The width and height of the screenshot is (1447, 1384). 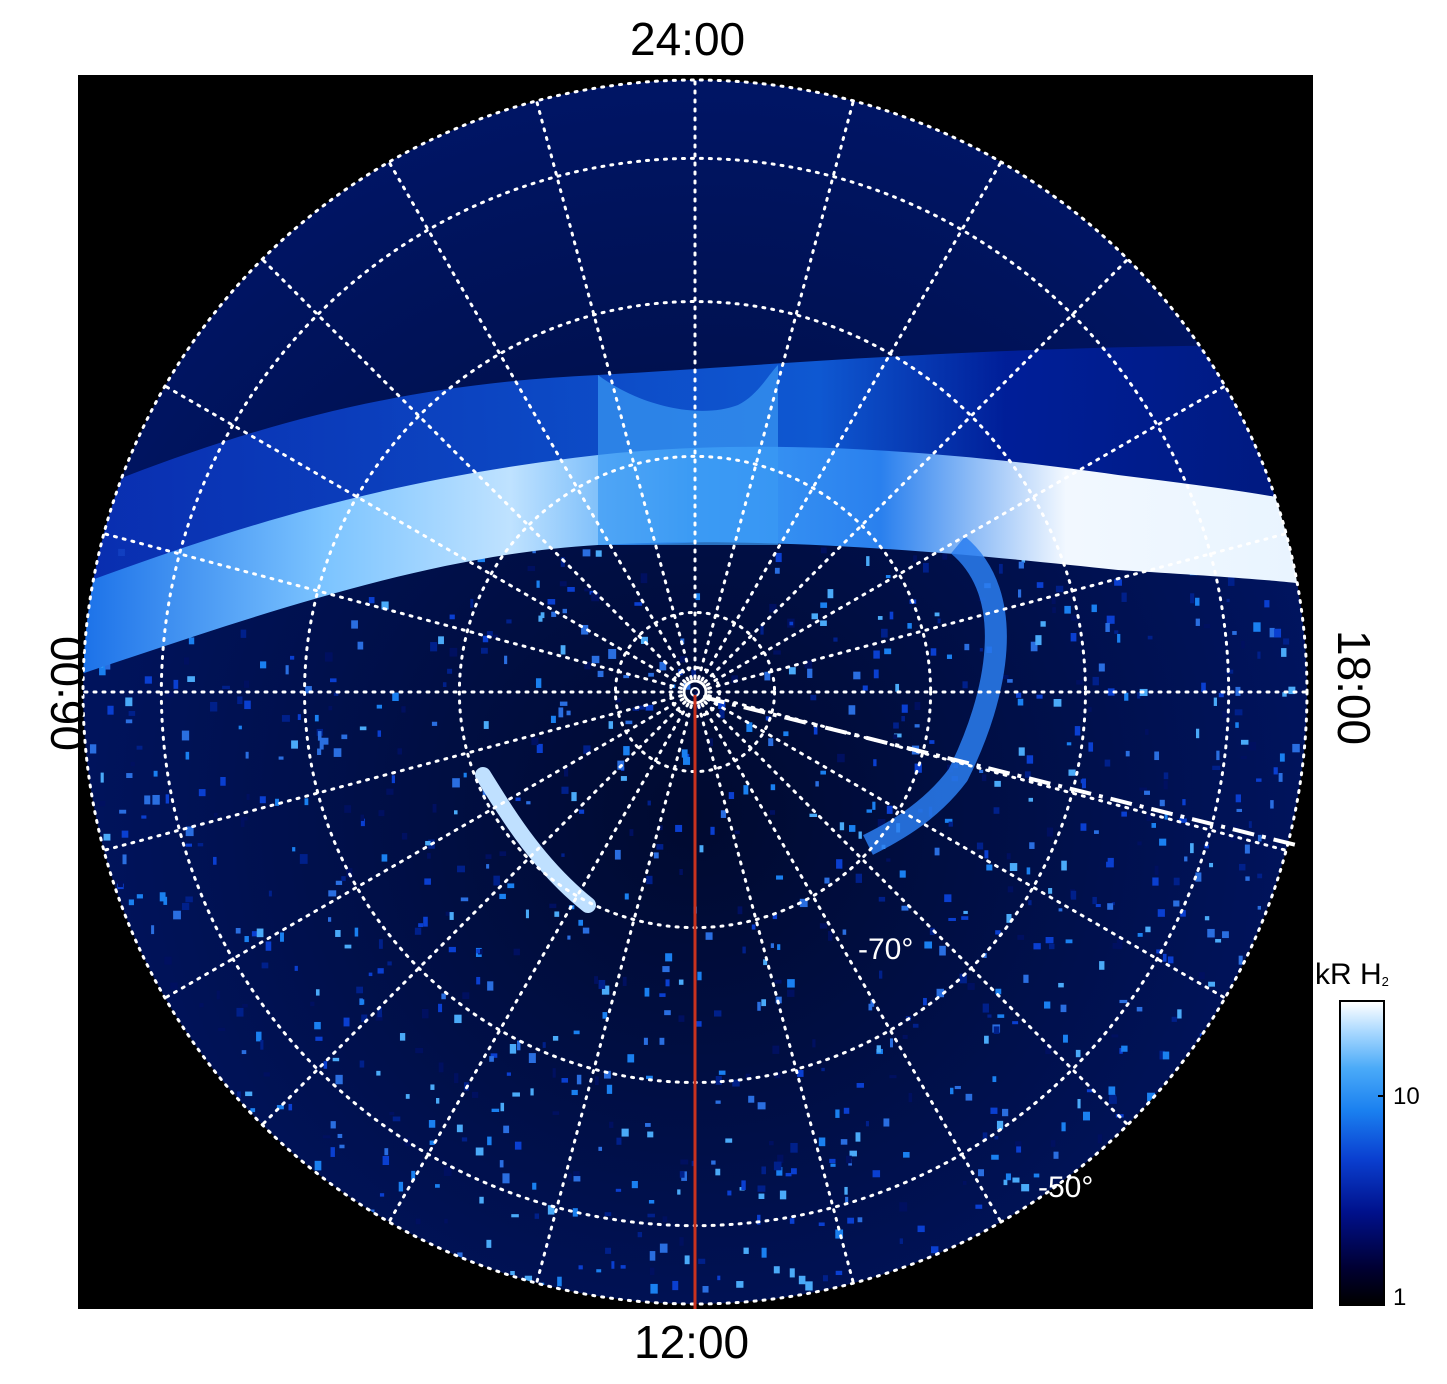 What do you see at coordinates (473, 913) in the screenshot?
I see `meridian-line` at bounding box center [473, 913].